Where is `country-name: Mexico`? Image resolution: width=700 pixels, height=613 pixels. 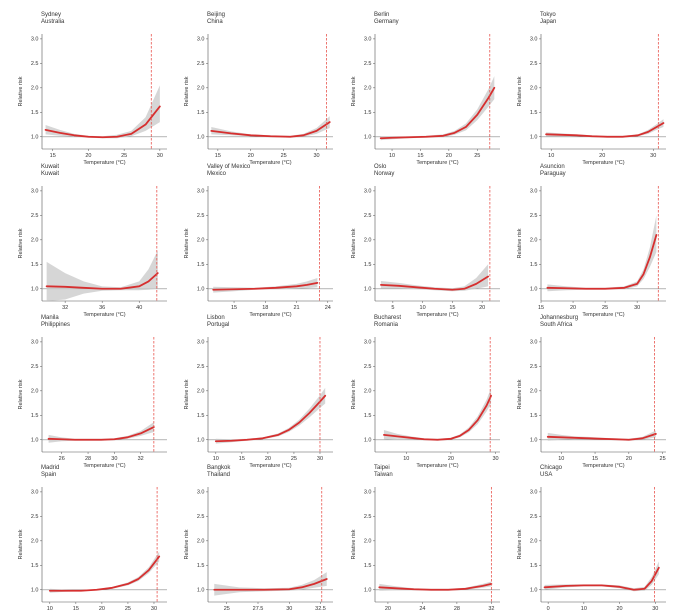 country-name: Mexico is located at coordinates (217, 174).